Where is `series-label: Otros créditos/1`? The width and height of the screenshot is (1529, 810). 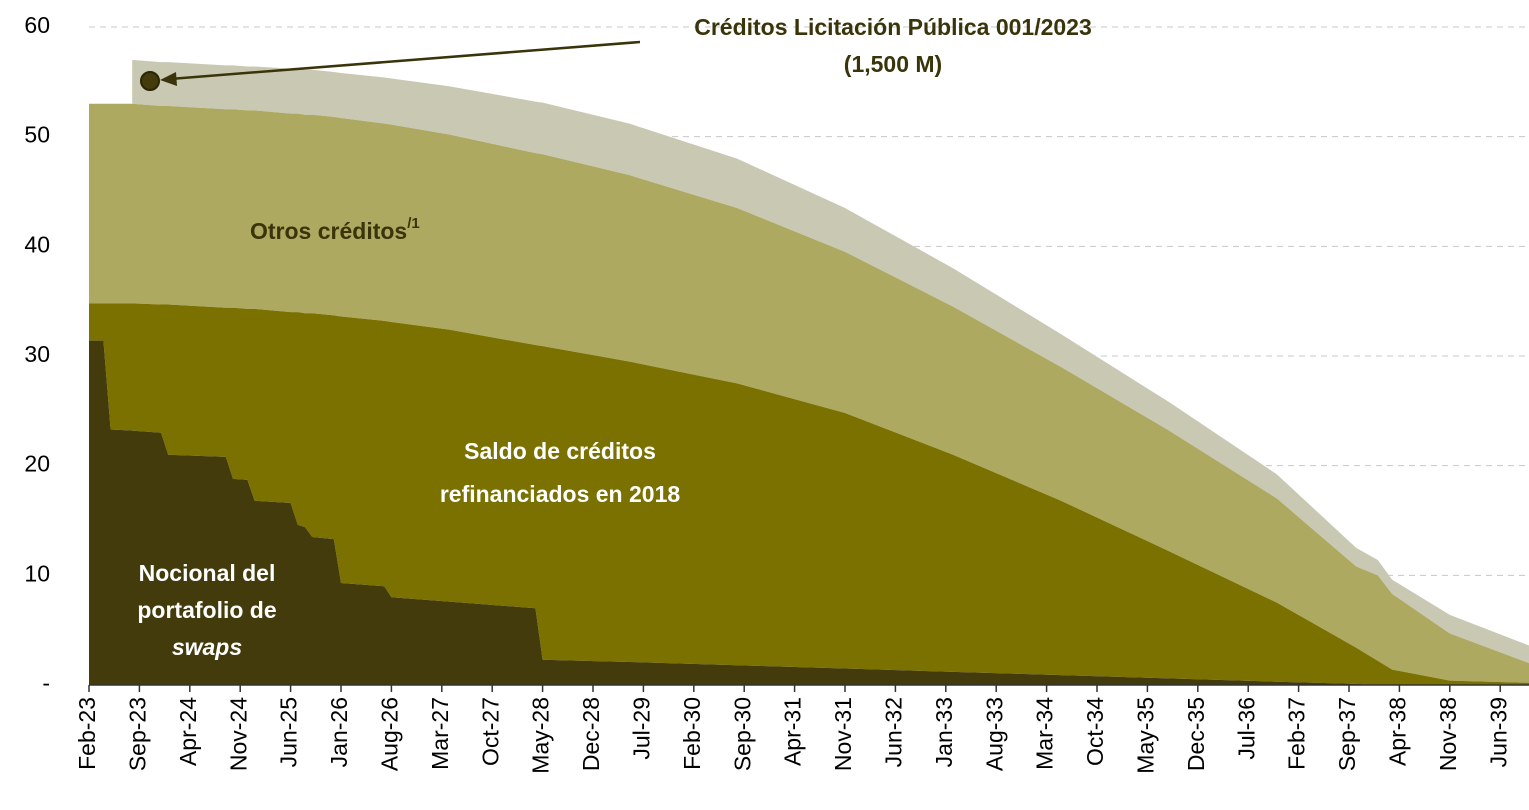 series-label: Otros créditos/1 is located at coordinates (335, 229).